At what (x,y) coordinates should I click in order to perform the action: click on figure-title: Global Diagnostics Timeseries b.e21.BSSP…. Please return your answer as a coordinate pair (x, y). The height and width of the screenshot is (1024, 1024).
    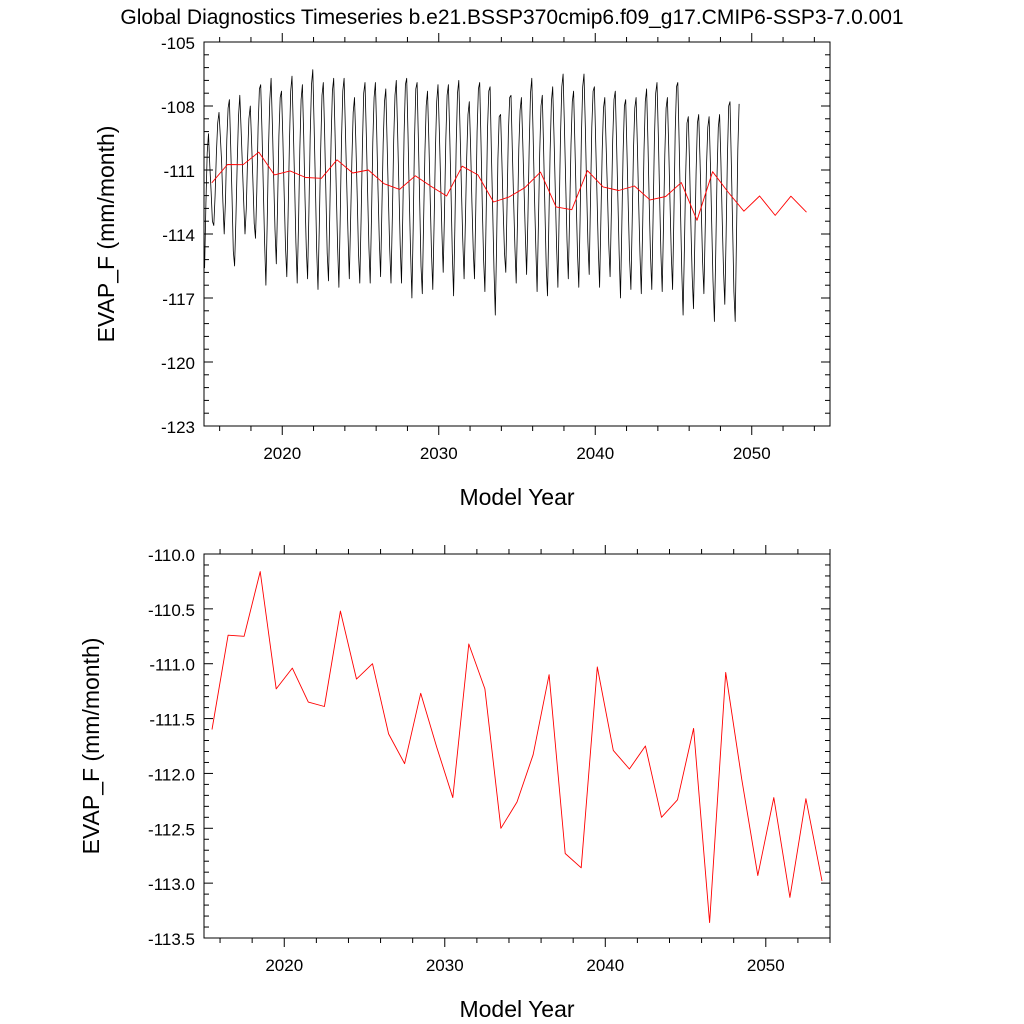
    Looking at the image, I should click on (511, 17).